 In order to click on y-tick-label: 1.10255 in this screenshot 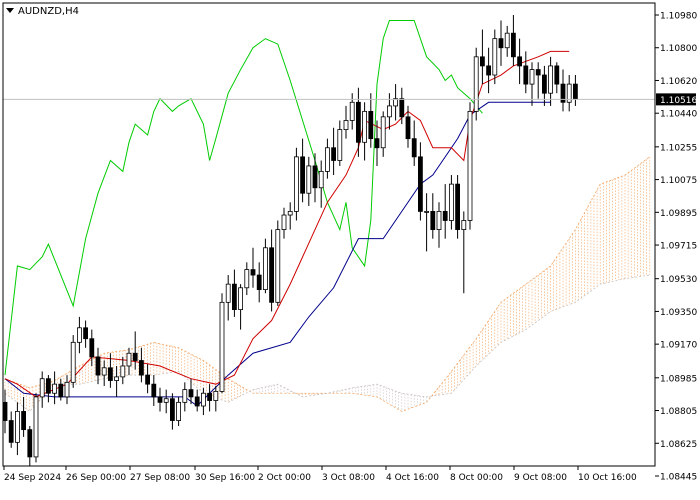, I will do `click(678, 148)`.